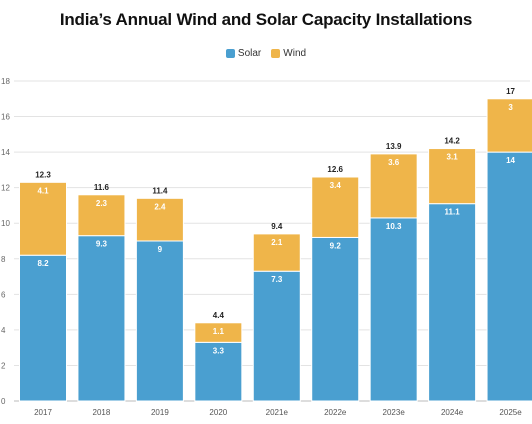  What do you see at coordinates (453, 157) in the screenshot?
I see `bar-value-label-wind: 3.1` at bounding box center [453, 157].